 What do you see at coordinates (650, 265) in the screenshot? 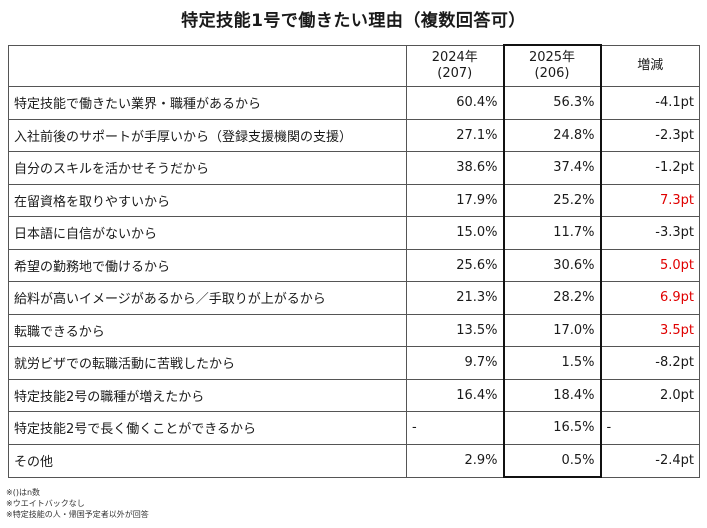
I see `cell-diff: 5.0pt` at bounding box center [650, 265].